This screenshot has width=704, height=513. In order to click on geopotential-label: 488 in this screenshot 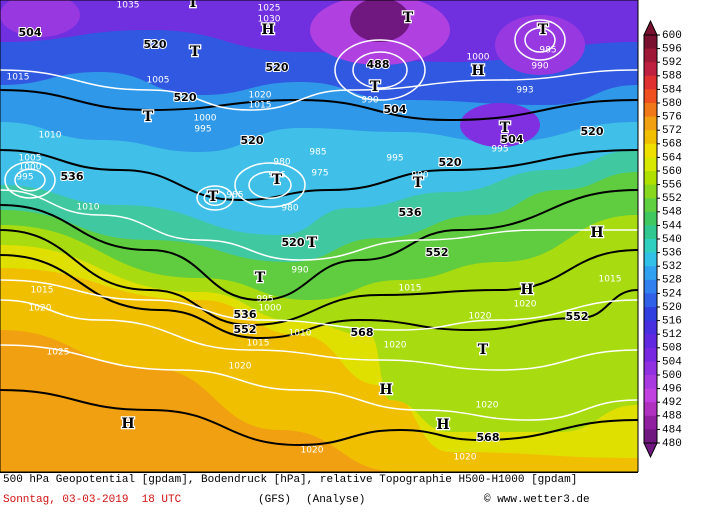, I will do `click(378, 64)`.